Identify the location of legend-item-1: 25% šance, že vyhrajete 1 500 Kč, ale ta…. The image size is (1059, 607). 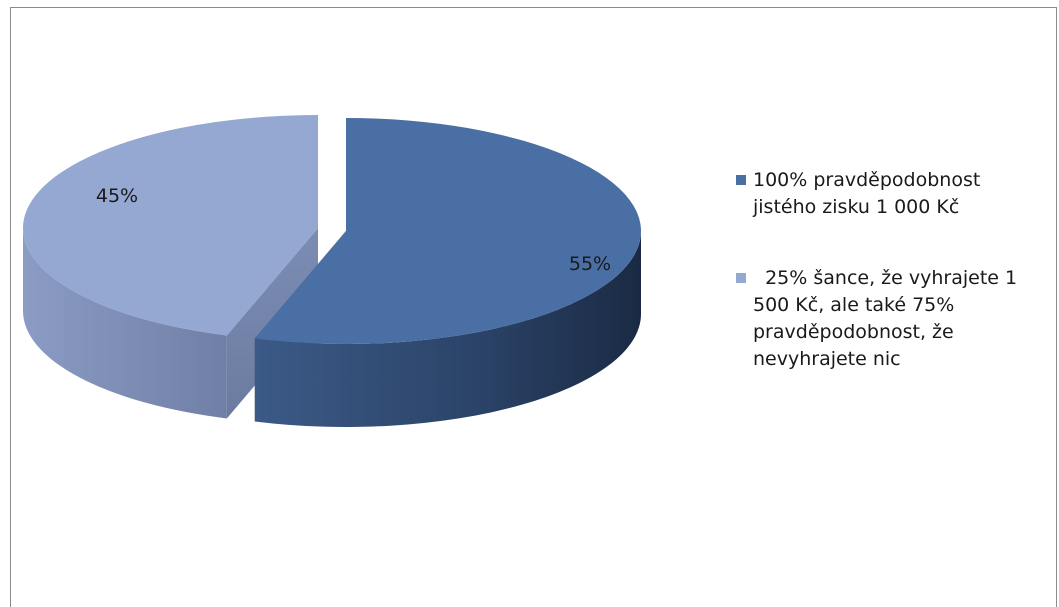
(891, 319).